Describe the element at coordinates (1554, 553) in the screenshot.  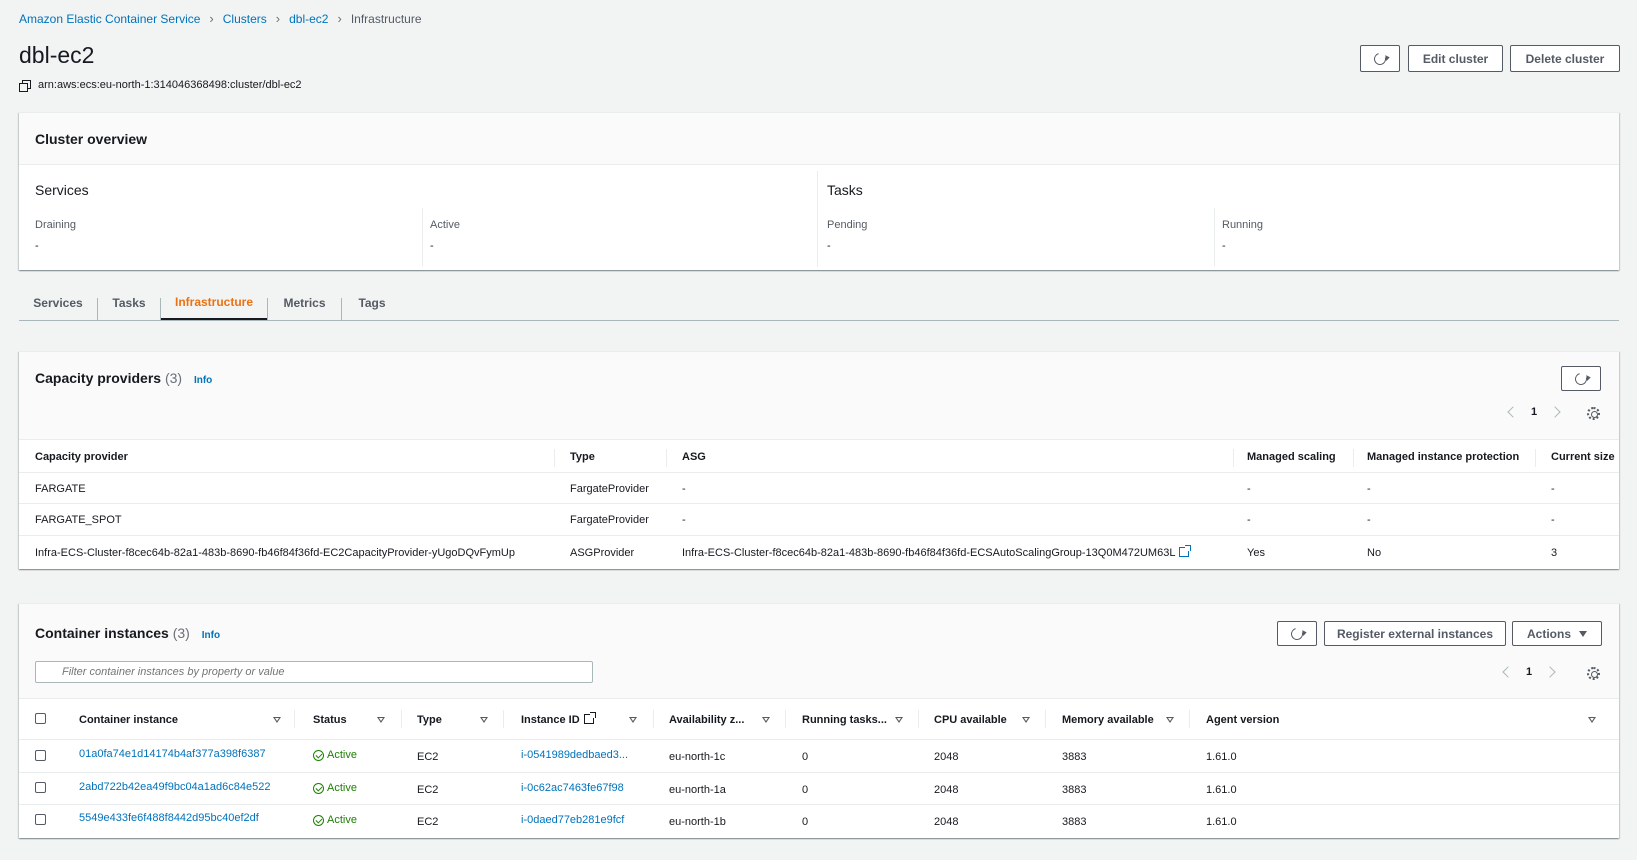
I see `capacity-row-3-size: 3` at that location.